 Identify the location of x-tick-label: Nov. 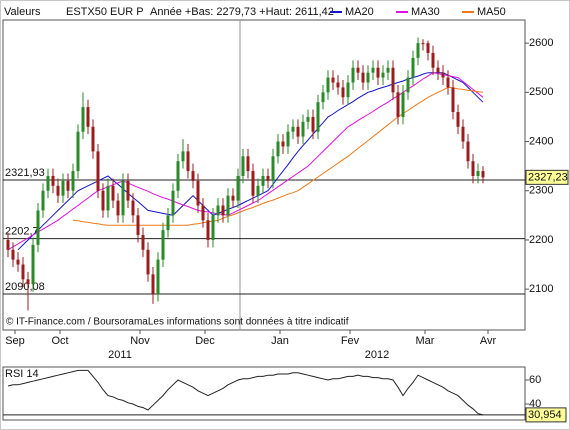
(140, 341).